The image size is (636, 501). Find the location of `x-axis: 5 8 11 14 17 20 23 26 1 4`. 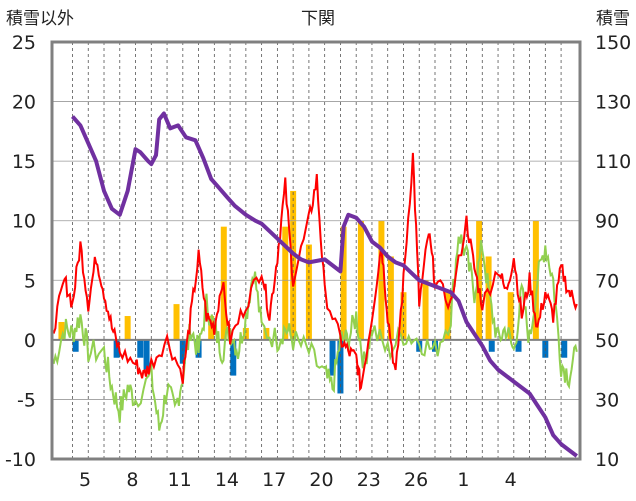

x-axis: 5 8 11 14 17 20 23 26 1 4 is located at coordinates (298, 480).